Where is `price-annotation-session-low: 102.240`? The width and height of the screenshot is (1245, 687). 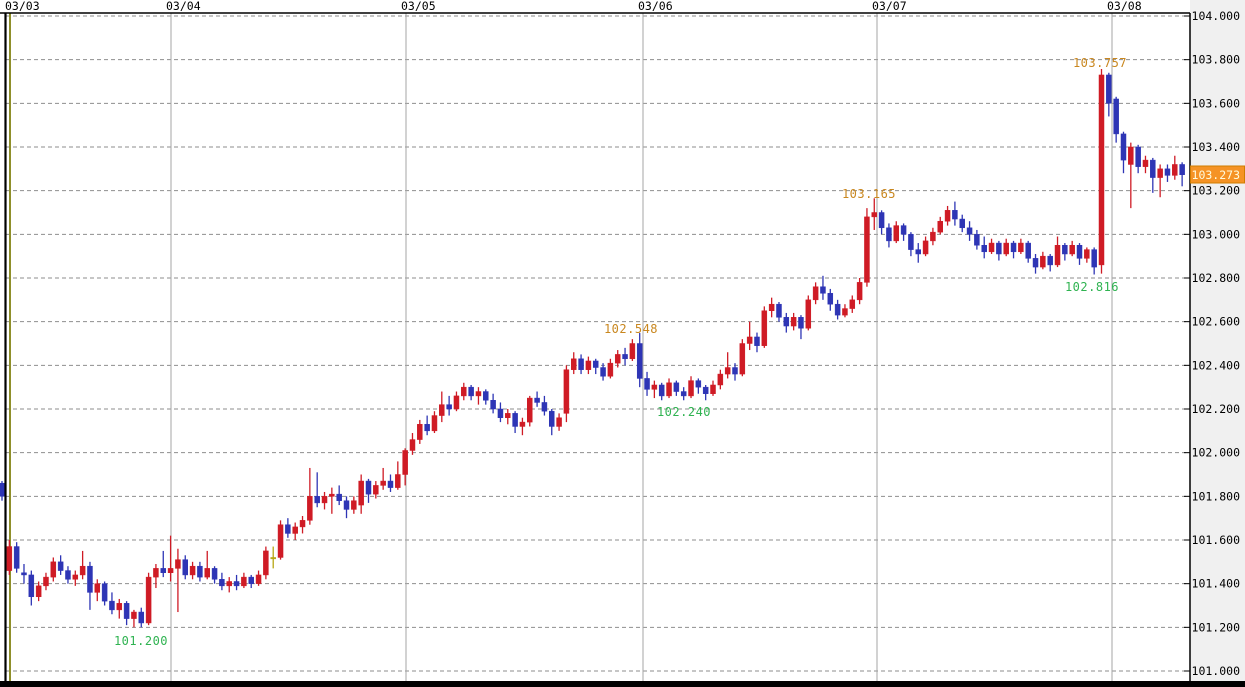 price-annotation-session-low: 102.240 is located at coordinates (684, 412).